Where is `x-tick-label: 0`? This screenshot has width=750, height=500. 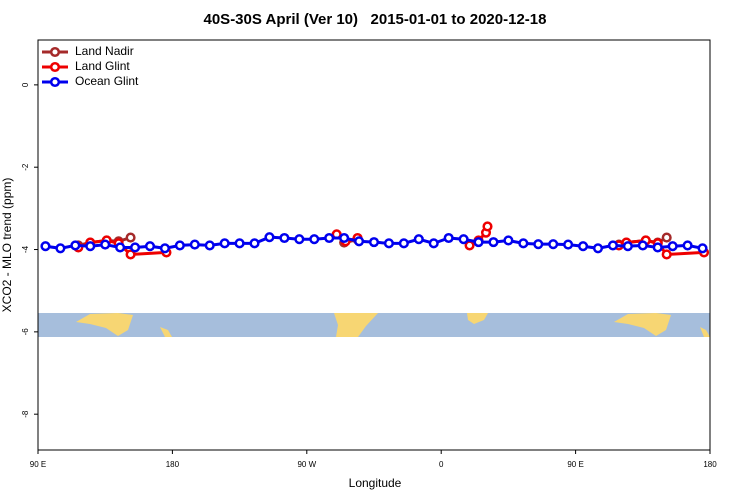 x-tick-label: 0 is located at coordinates (441, 464).